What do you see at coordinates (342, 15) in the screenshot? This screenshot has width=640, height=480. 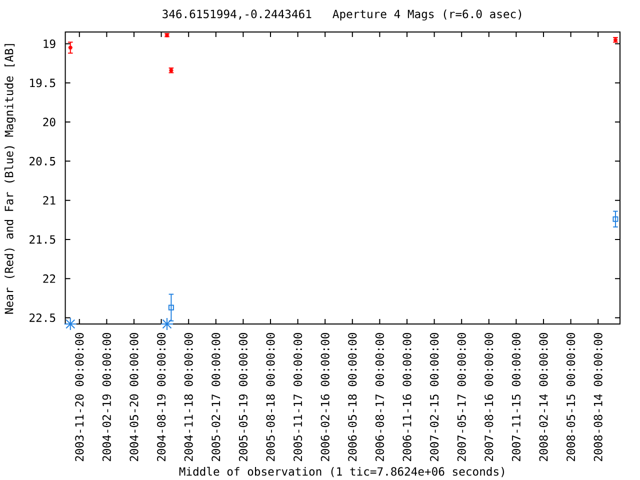 I see `chart-title: 346.6151994,-0.2443461 Aperture 4 Mags (r=6.0 asec)` at bounding box center [342, 15].